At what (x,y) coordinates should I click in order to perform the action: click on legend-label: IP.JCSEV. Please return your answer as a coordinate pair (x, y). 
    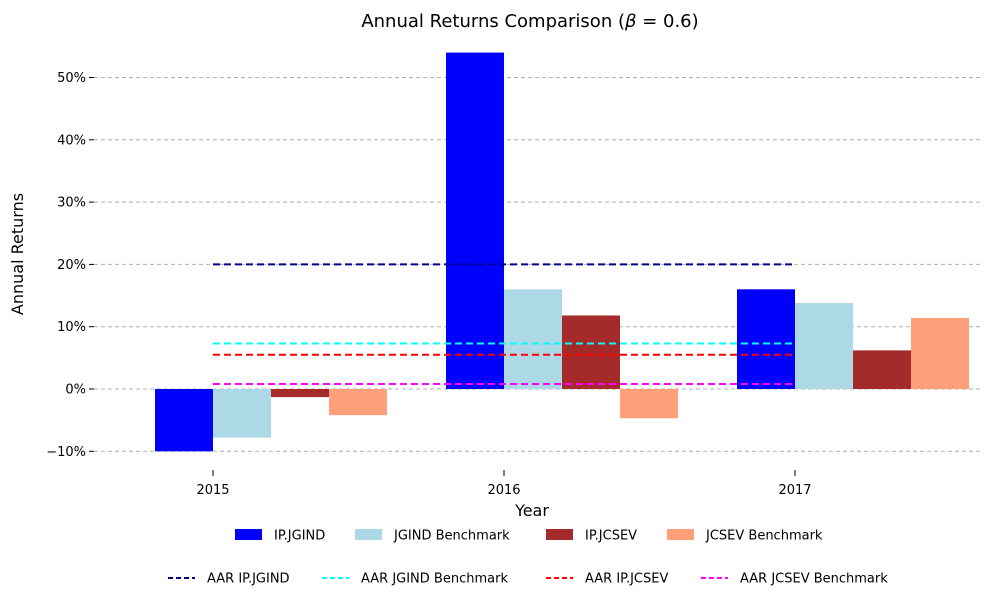
    Looking at the image, I should click on (611, 536).